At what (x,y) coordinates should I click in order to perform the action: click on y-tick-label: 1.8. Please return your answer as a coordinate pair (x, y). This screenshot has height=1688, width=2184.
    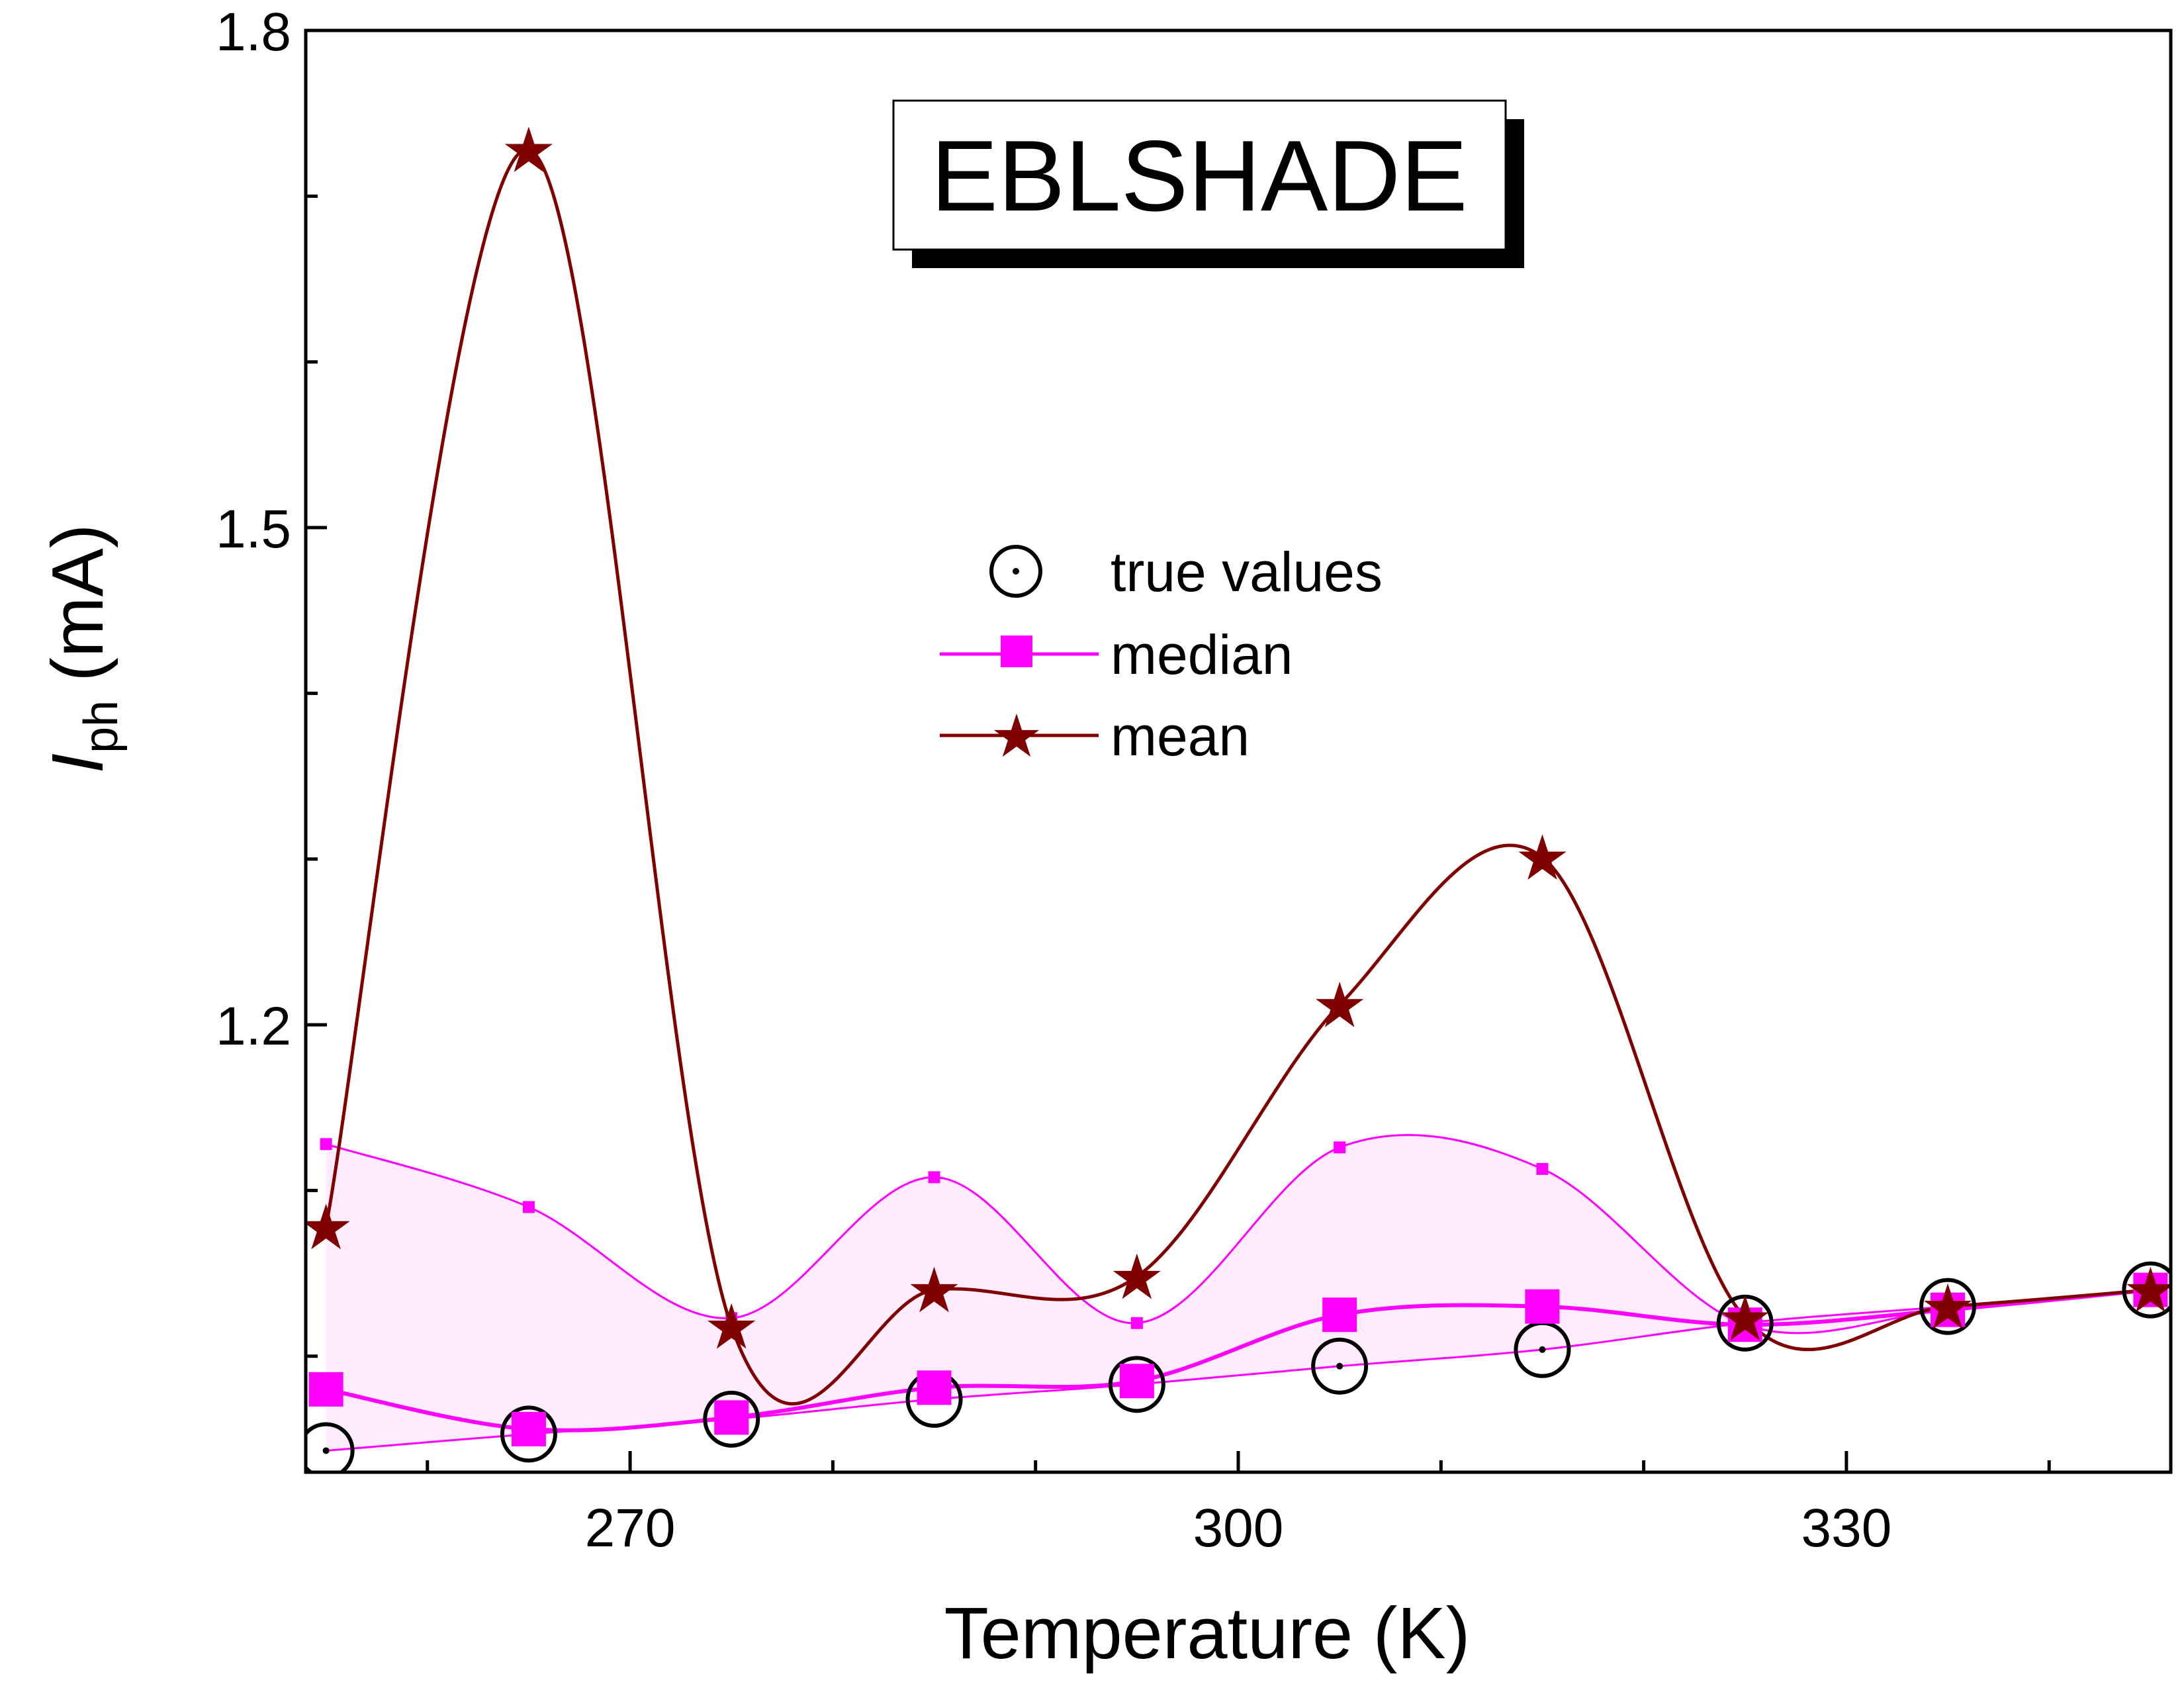
    Looking at the image, I should click on (253, 32).